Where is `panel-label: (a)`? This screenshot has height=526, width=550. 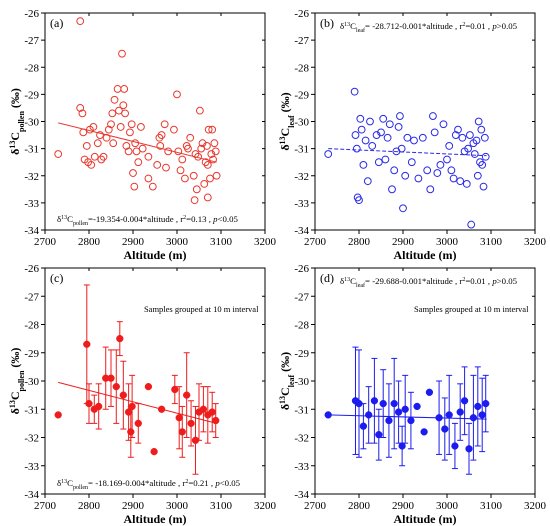
panel-label: (a) is located at coordinates (56, 23).